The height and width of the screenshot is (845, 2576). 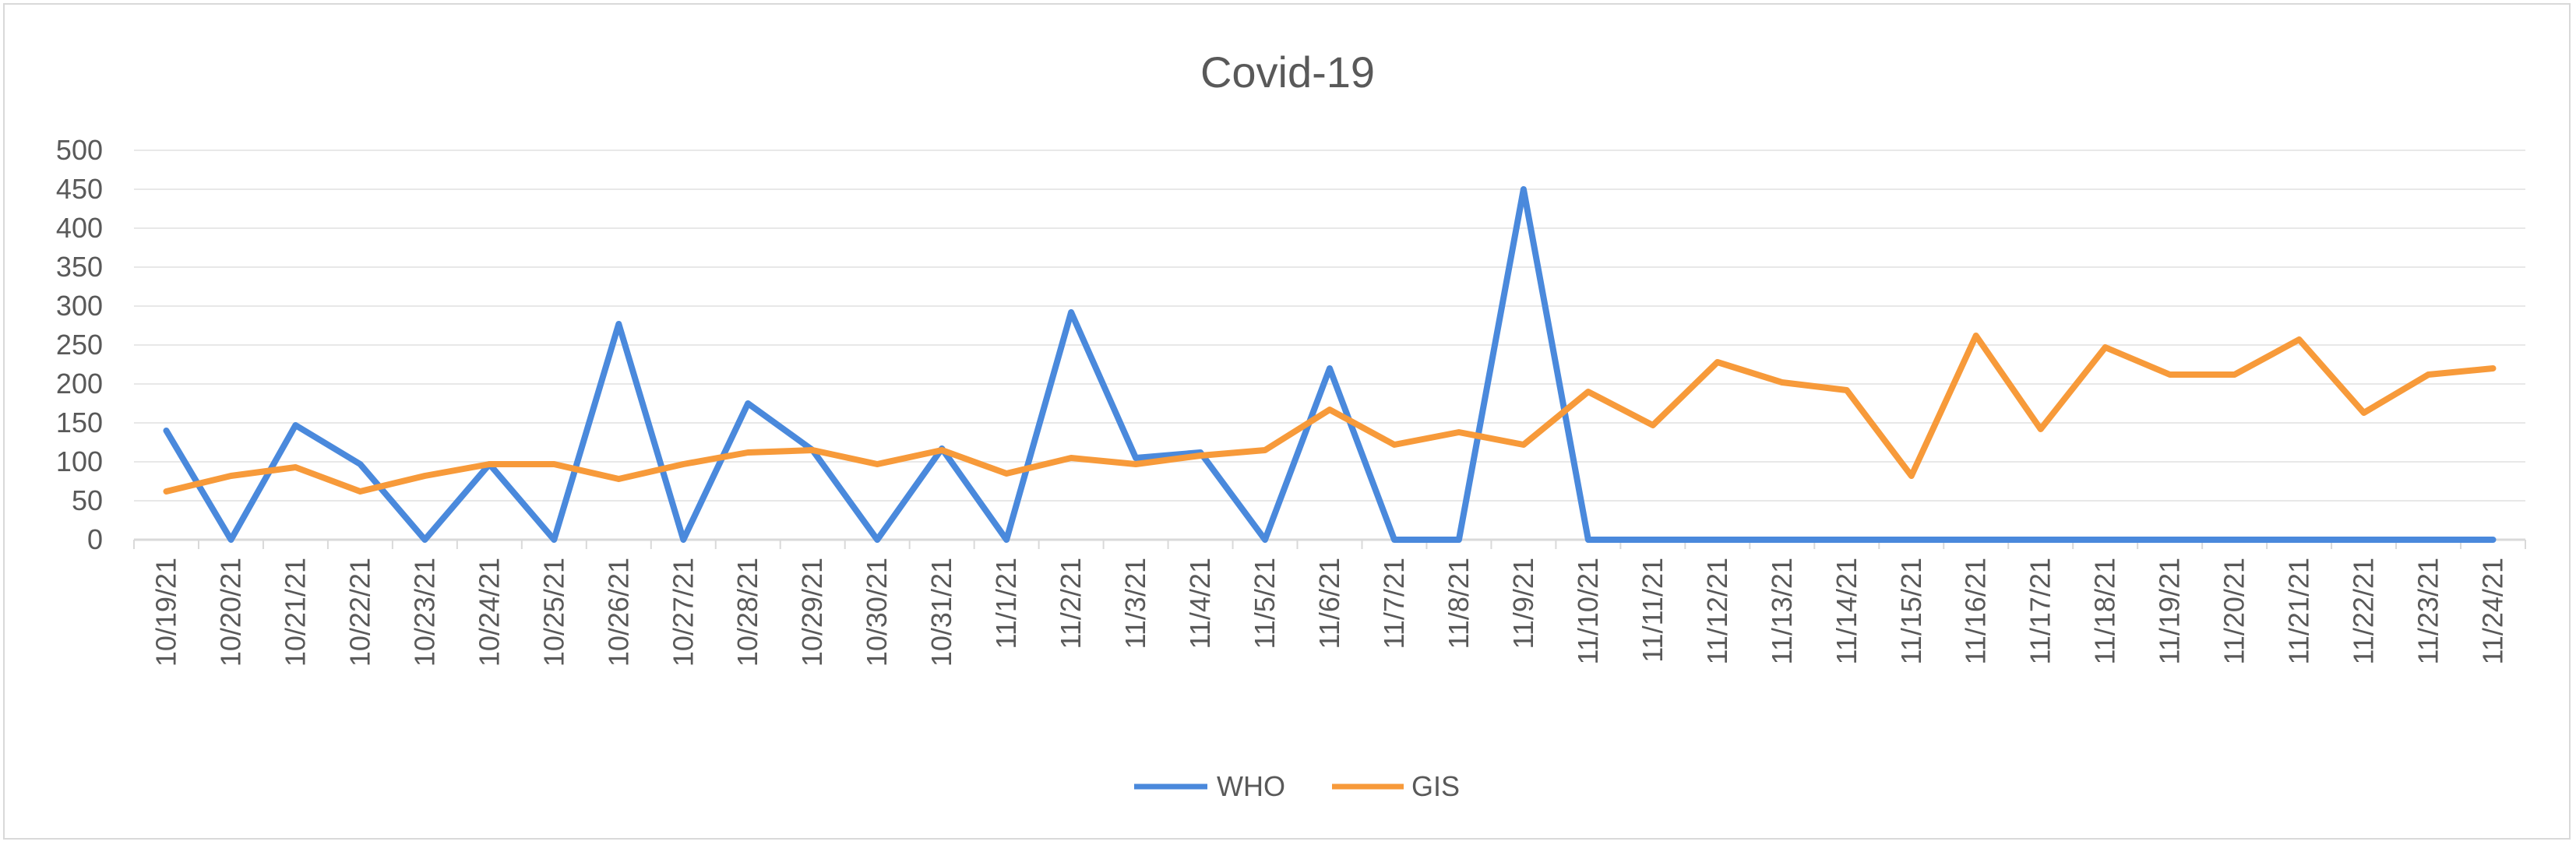 What do you see at coordinates (1287, 72) in the screenshot?
I see `chart-title: Covid-19` at bounding box center [1287, 72].